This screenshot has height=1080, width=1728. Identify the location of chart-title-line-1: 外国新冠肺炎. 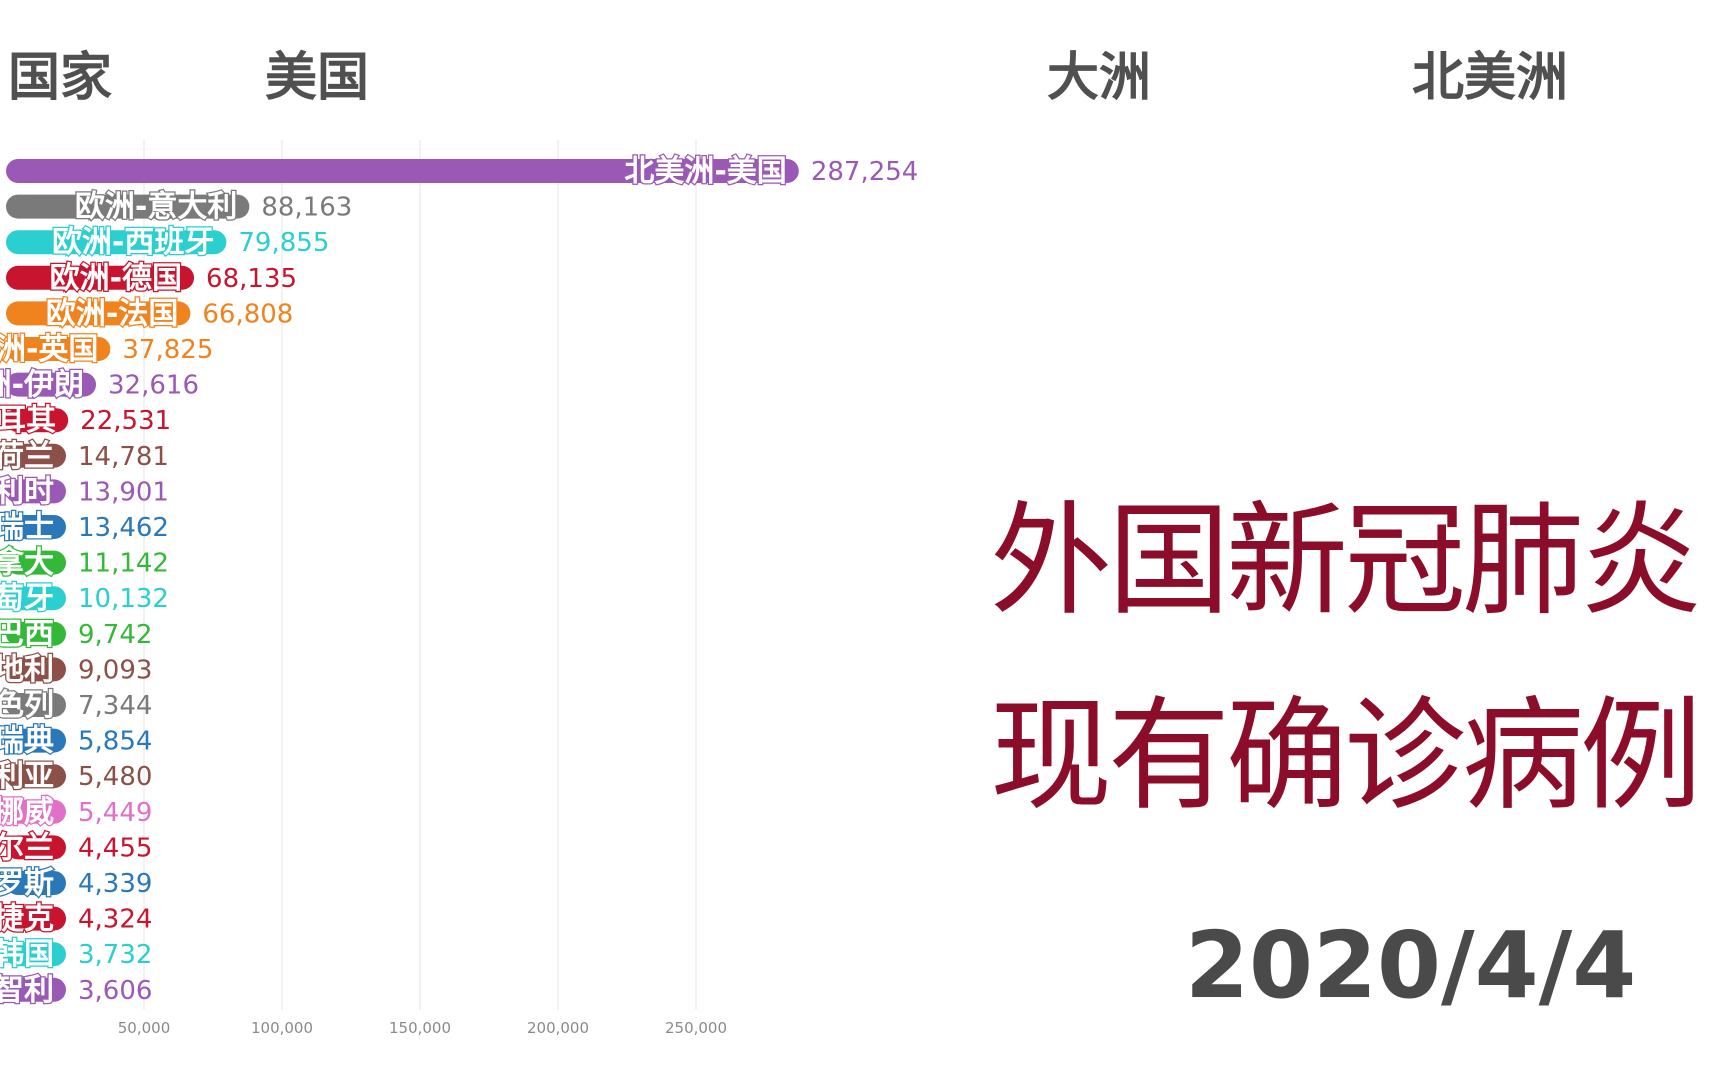
(1346, 561).